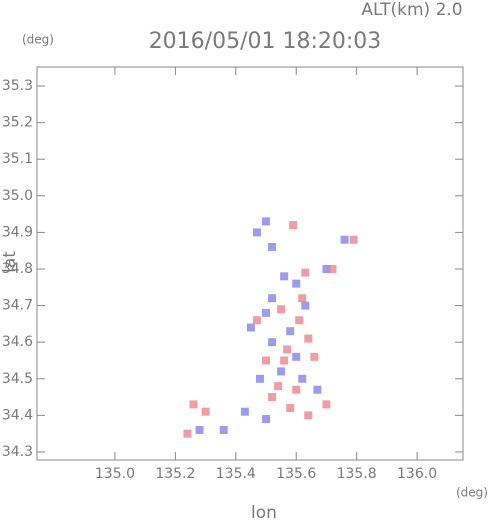 The image size is (491, 521). What do you see at coordinates (265, 41) in the screenshot?
I see `chart-title: 2016/05/01 18:20:03` at bounding box center [265, 41].